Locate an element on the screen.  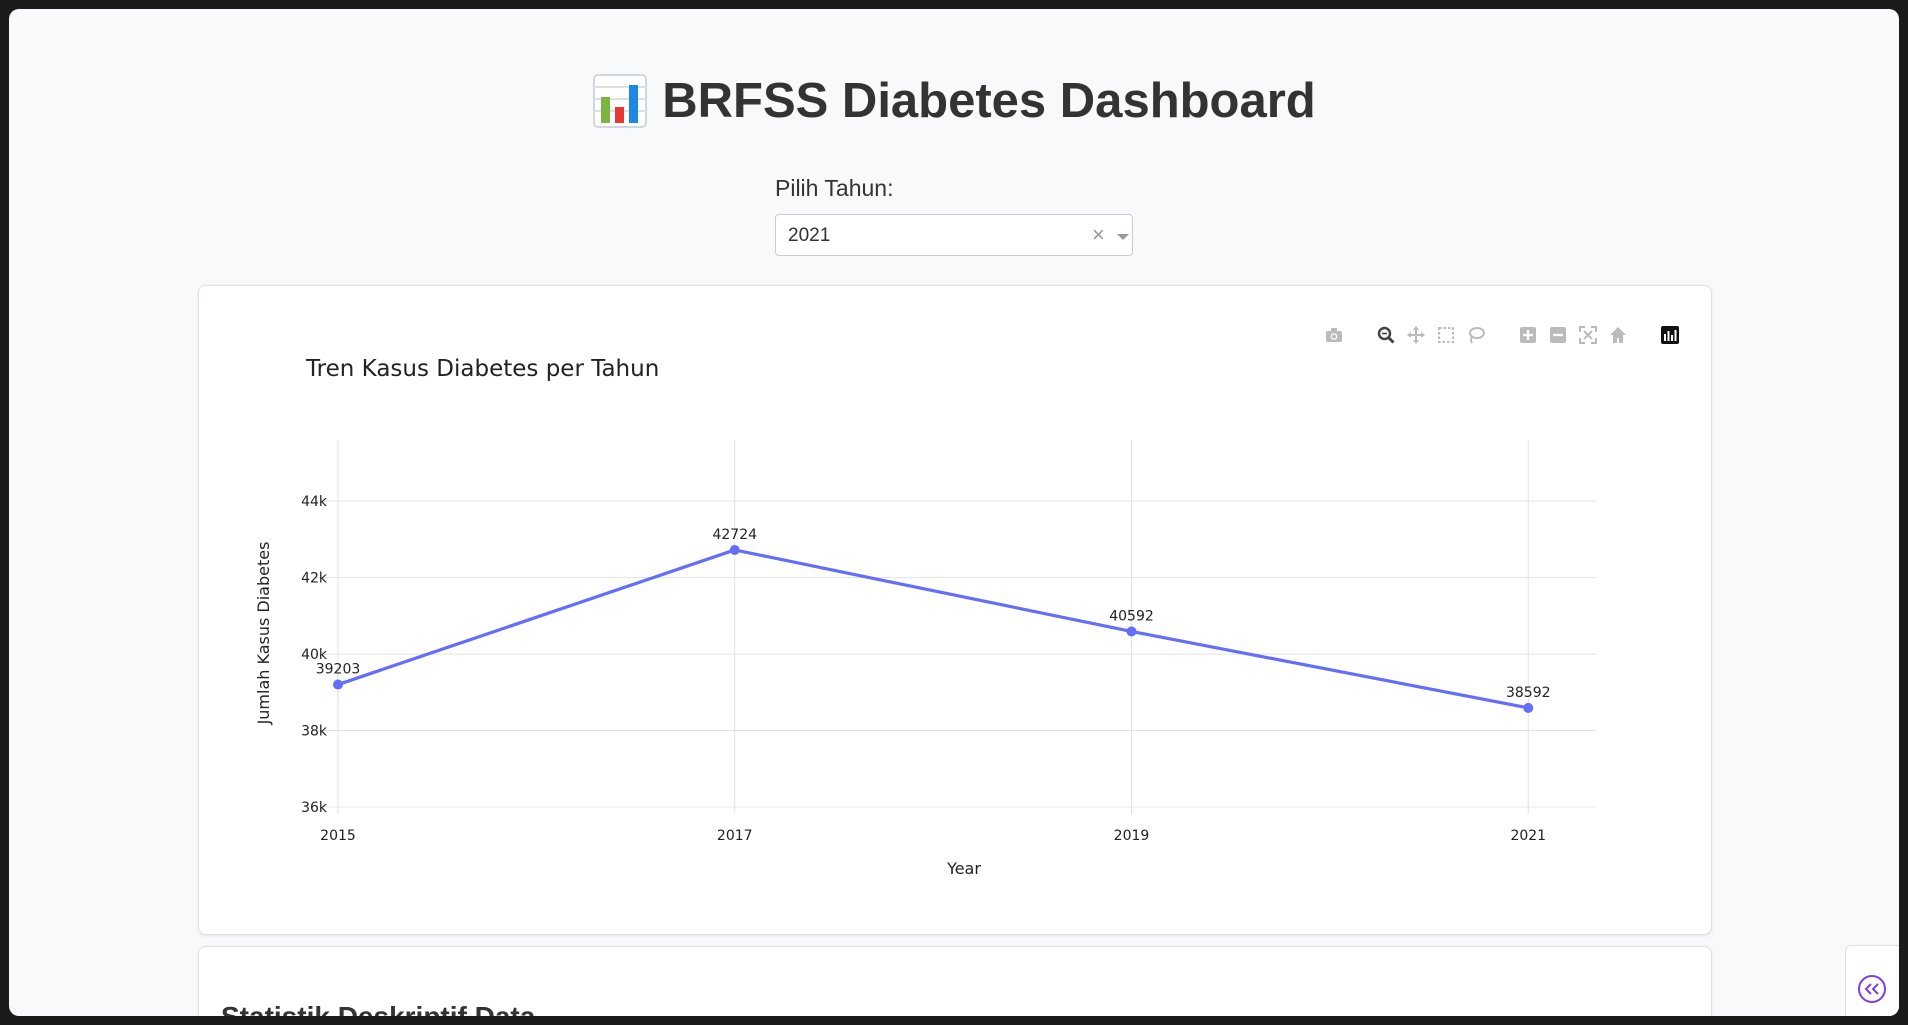
data-label: 39203 is located at coordinates (338, 670).